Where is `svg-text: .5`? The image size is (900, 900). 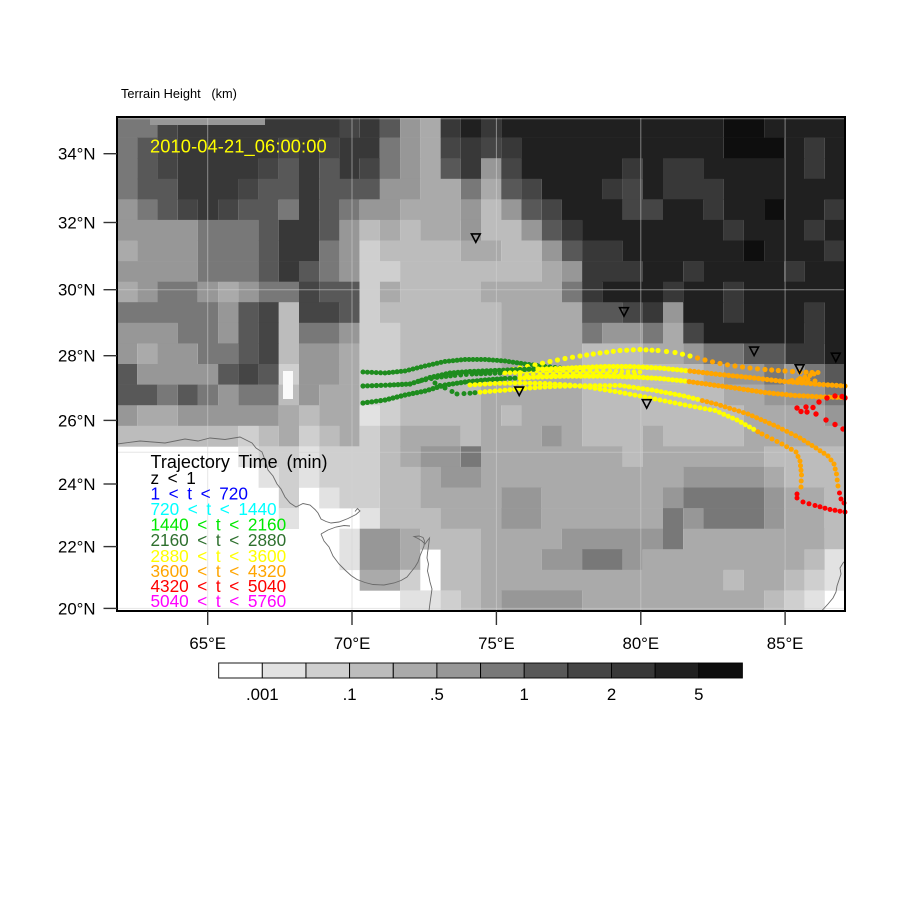
svg-text: .5 is located at coordinates (437, 694).